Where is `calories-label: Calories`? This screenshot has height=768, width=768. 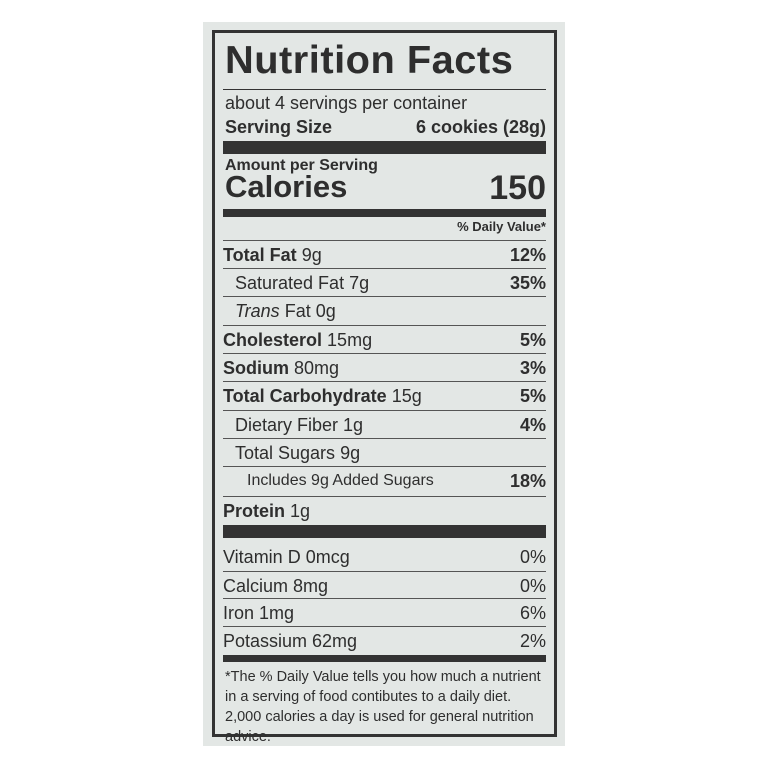
calories-label: Calories is located at coordinates (286, 186).